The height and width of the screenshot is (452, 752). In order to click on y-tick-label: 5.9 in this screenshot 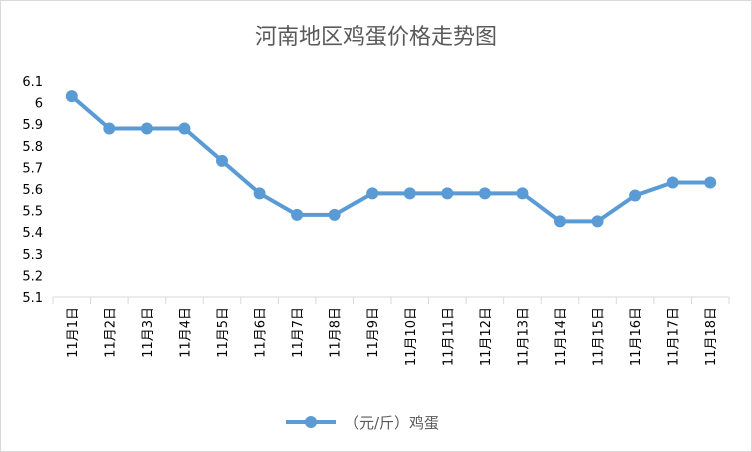, I will do `click(32, 125)`.